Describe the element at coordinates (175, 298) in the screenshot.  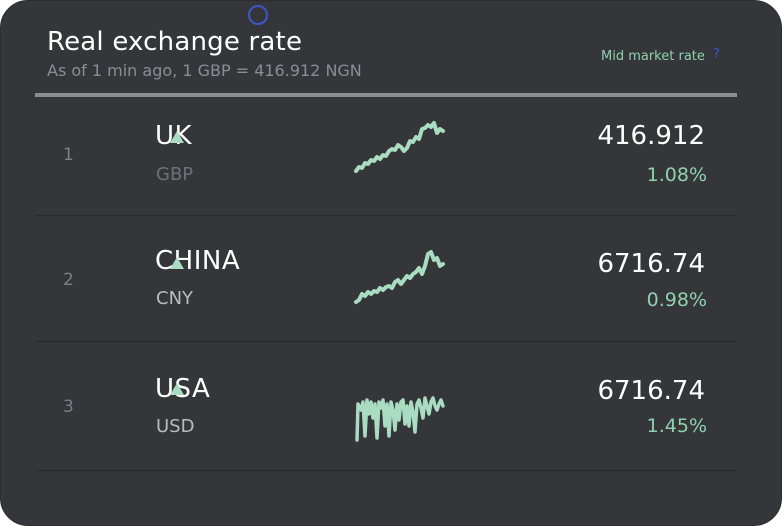
I see `currency-code: CNY` at that location.